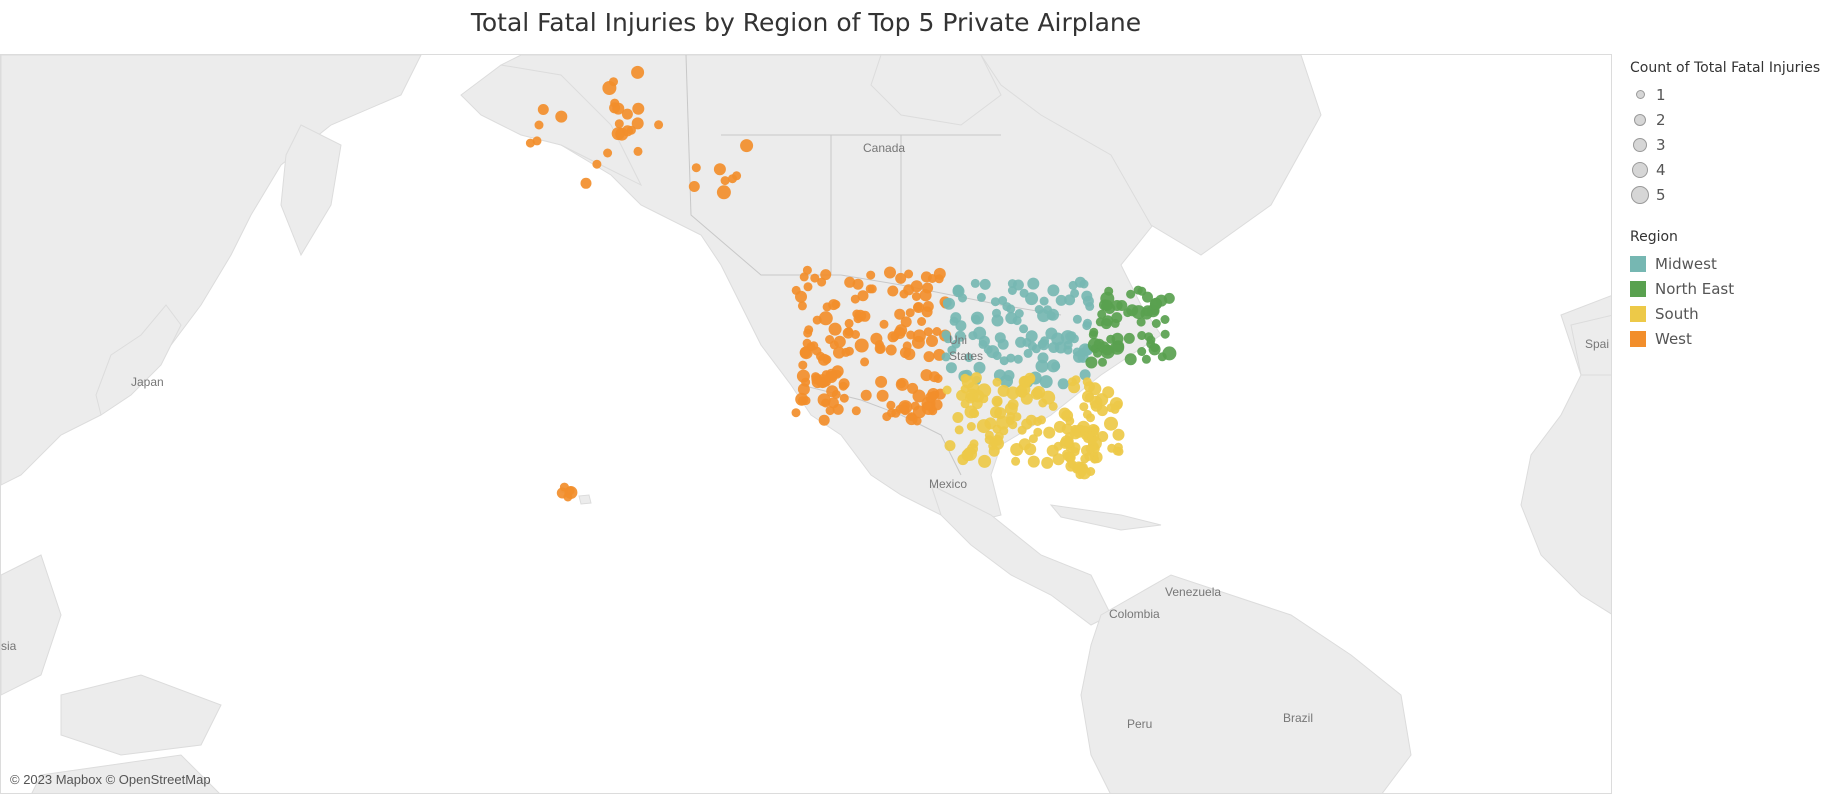 The height and width of the screenshot is (796, 1830). What do you see at coordinates (1730, 119) in the screenshot?
I see `size-legend-item-2: 2` at bounding box center [1730, 119].